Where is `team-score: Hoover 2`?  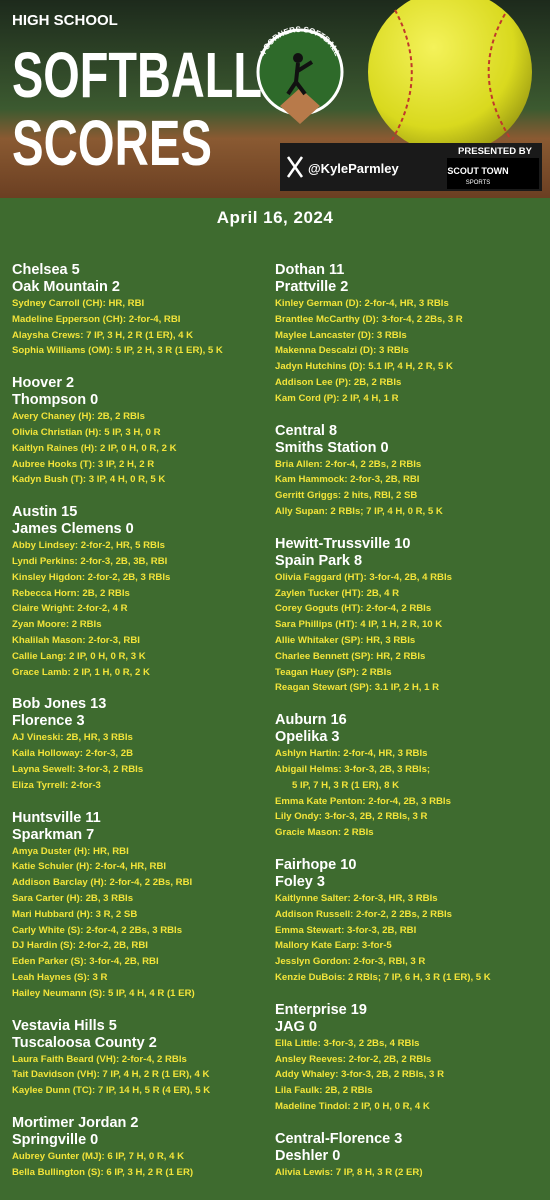 team-score: Hoover 2 is located at coordinates (43, 383).